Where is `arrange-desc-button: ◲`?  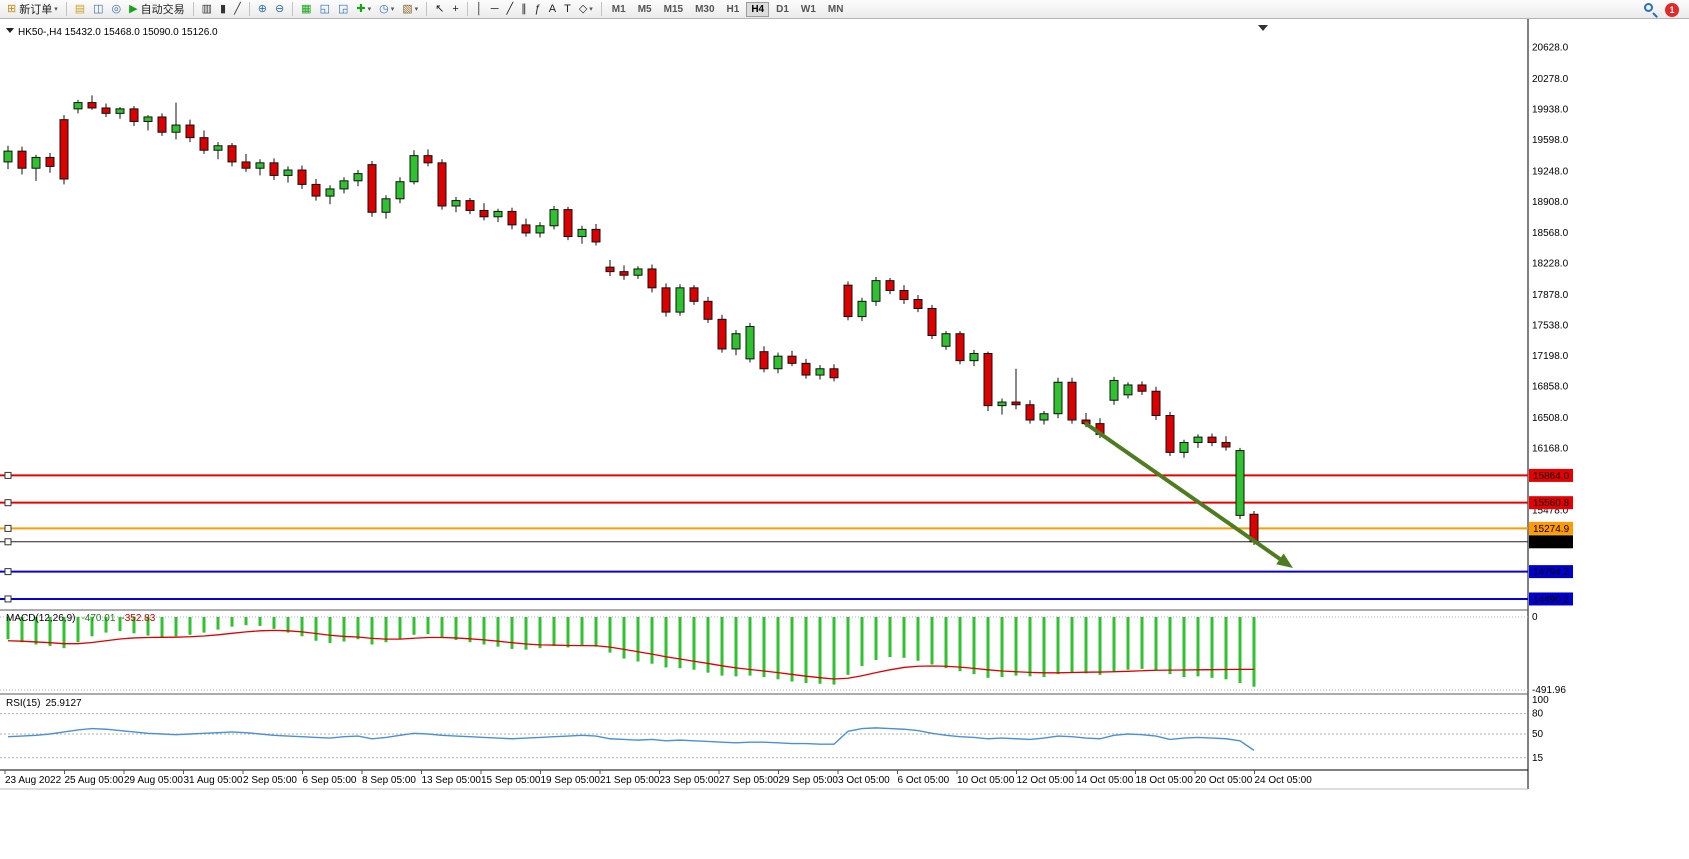 arrange-desc-button: ◲ is located at coordinates (343, 9).